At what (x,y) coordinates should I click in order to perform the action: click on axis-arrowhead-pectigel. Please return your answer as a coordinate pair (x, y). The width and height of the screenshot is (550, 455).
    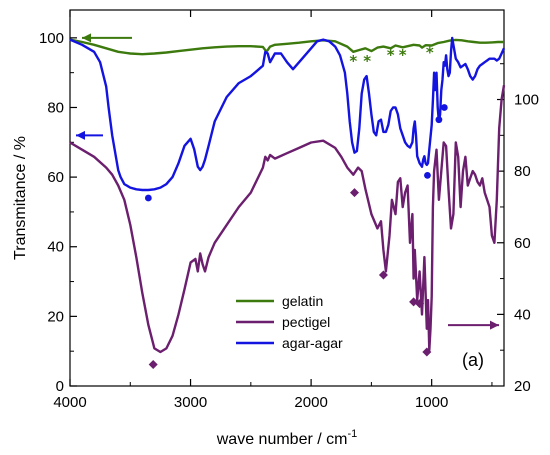
    Looking at the image, I should click on (494, 325).